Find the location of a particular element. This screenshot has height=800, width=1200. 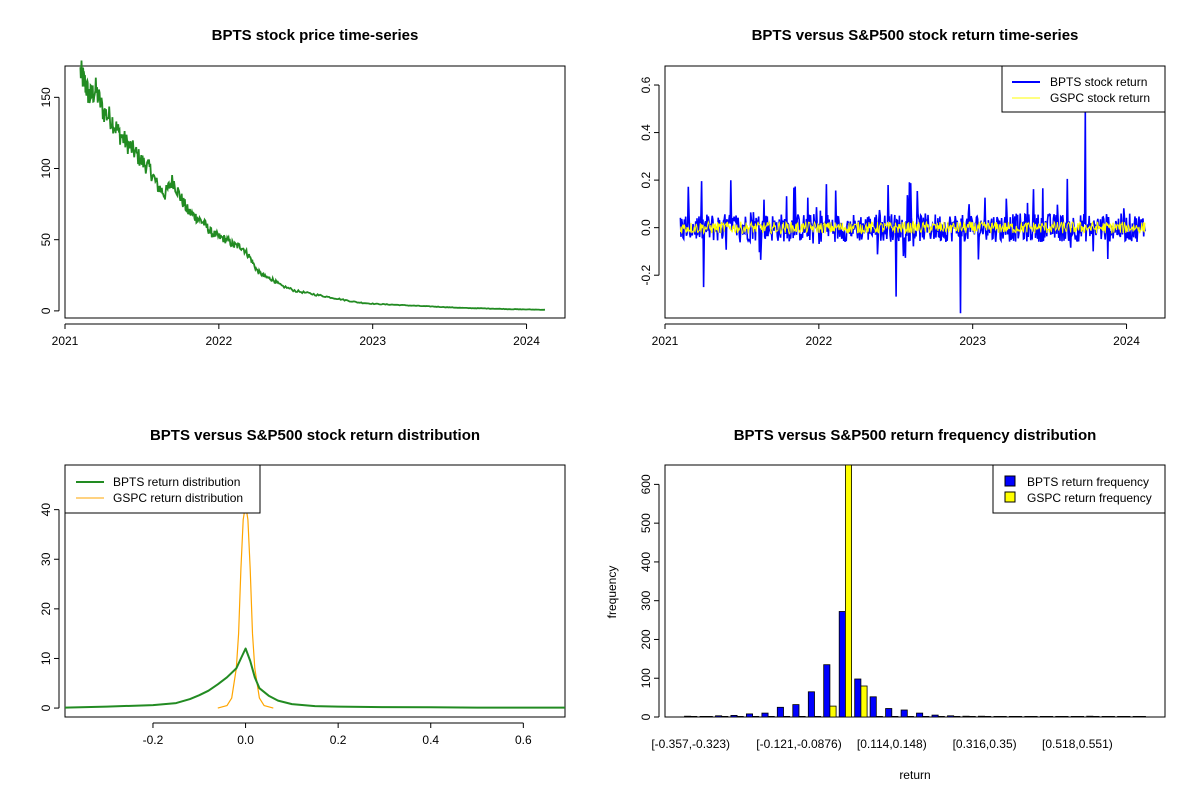

y-tick-label: 50 is located at coordinates (46, 240).